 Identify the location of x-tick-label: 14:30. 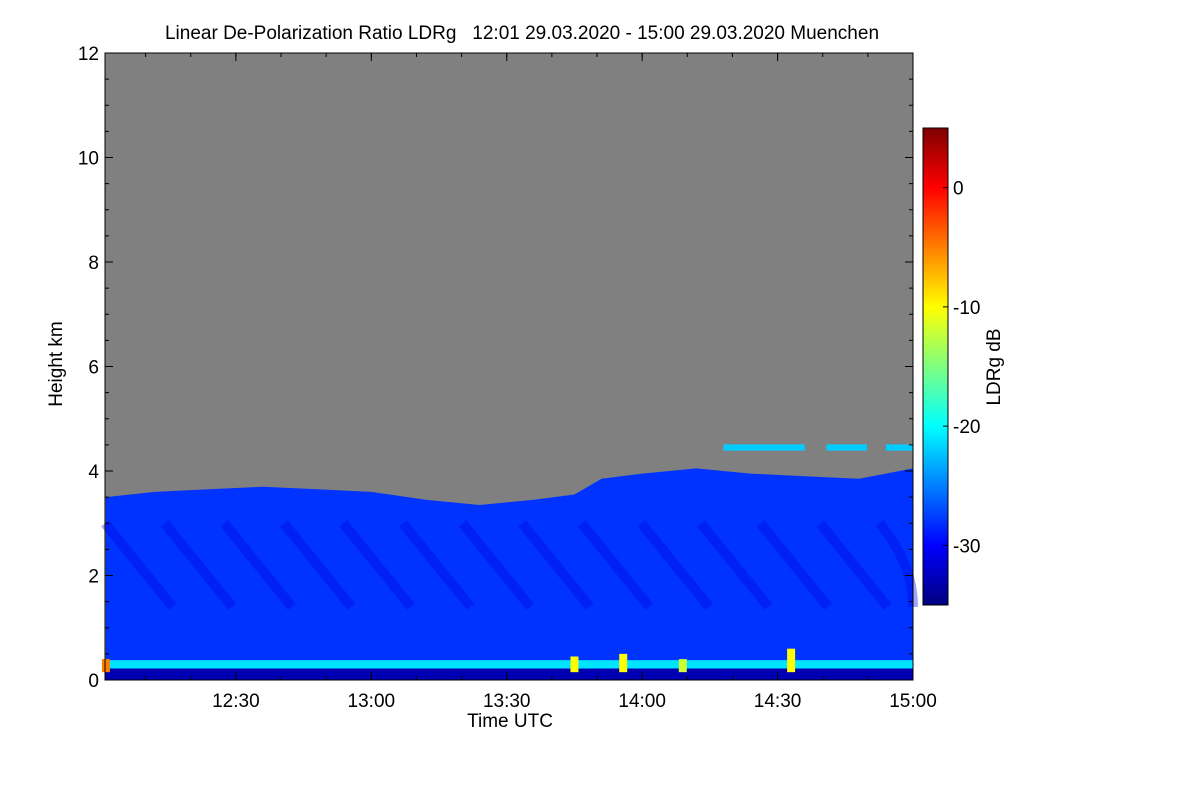
(778, 701).